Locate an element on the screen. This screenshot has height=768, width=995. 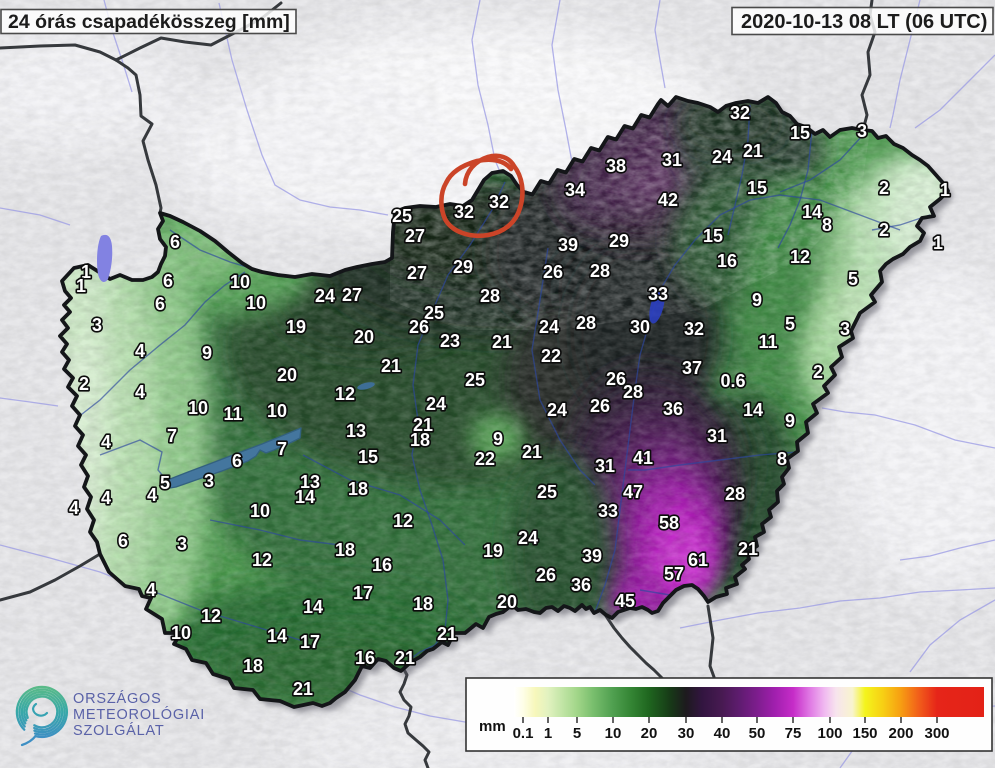
svg-text: 100 is located at coordinates (829, 733).